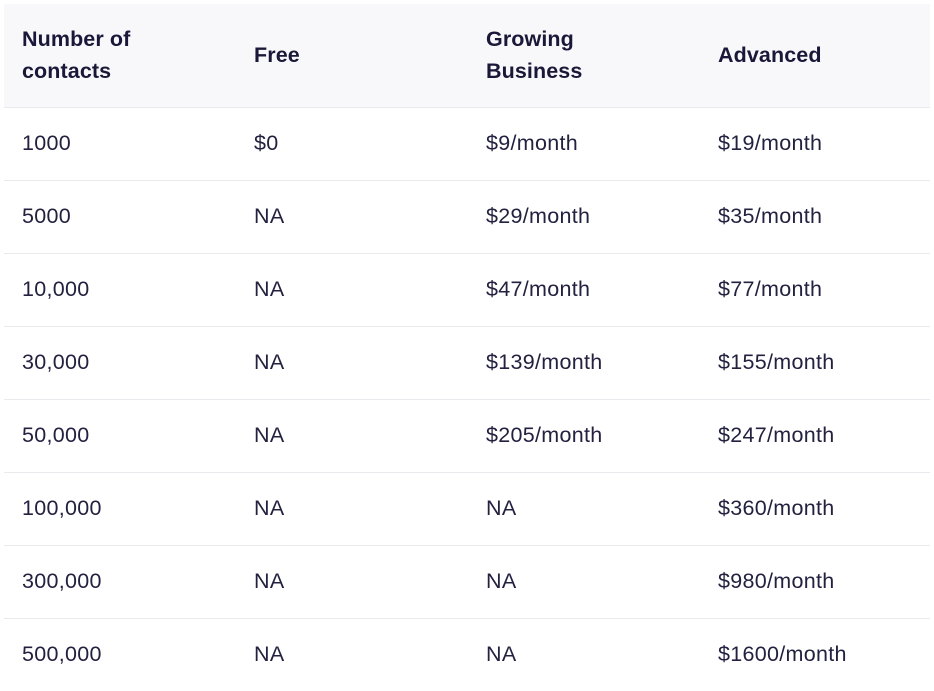  What do you see at coordinates (467, 508) in the screenshot?
I see `table-row: 100,000 NA NA $360/month` at bounding box center [467, 508].